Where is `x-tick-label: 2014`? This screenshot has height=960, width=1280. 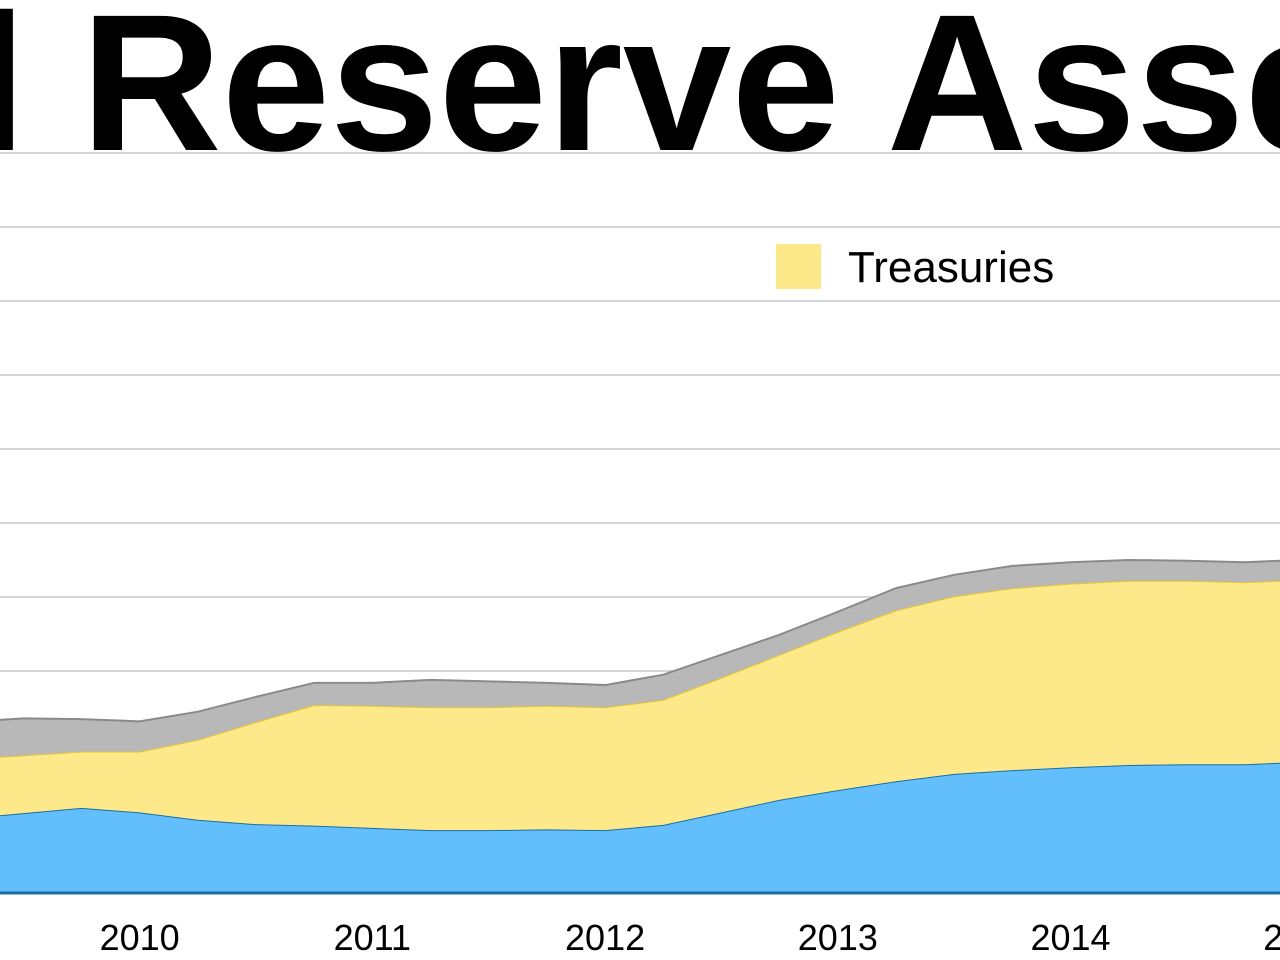
x-tick-label: 2014 is located at coordinates (1070, 937).